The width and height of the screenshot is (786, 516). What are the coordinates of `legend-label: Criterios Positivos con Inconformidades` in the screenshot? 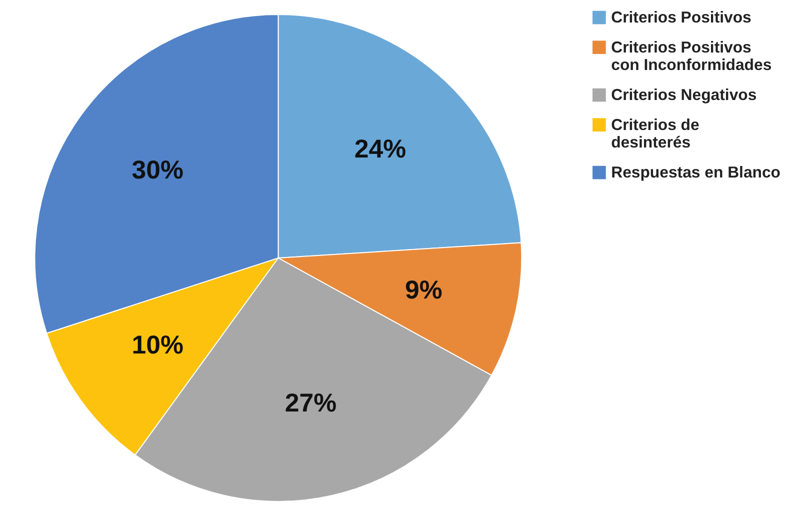 It's located at (691, 56).